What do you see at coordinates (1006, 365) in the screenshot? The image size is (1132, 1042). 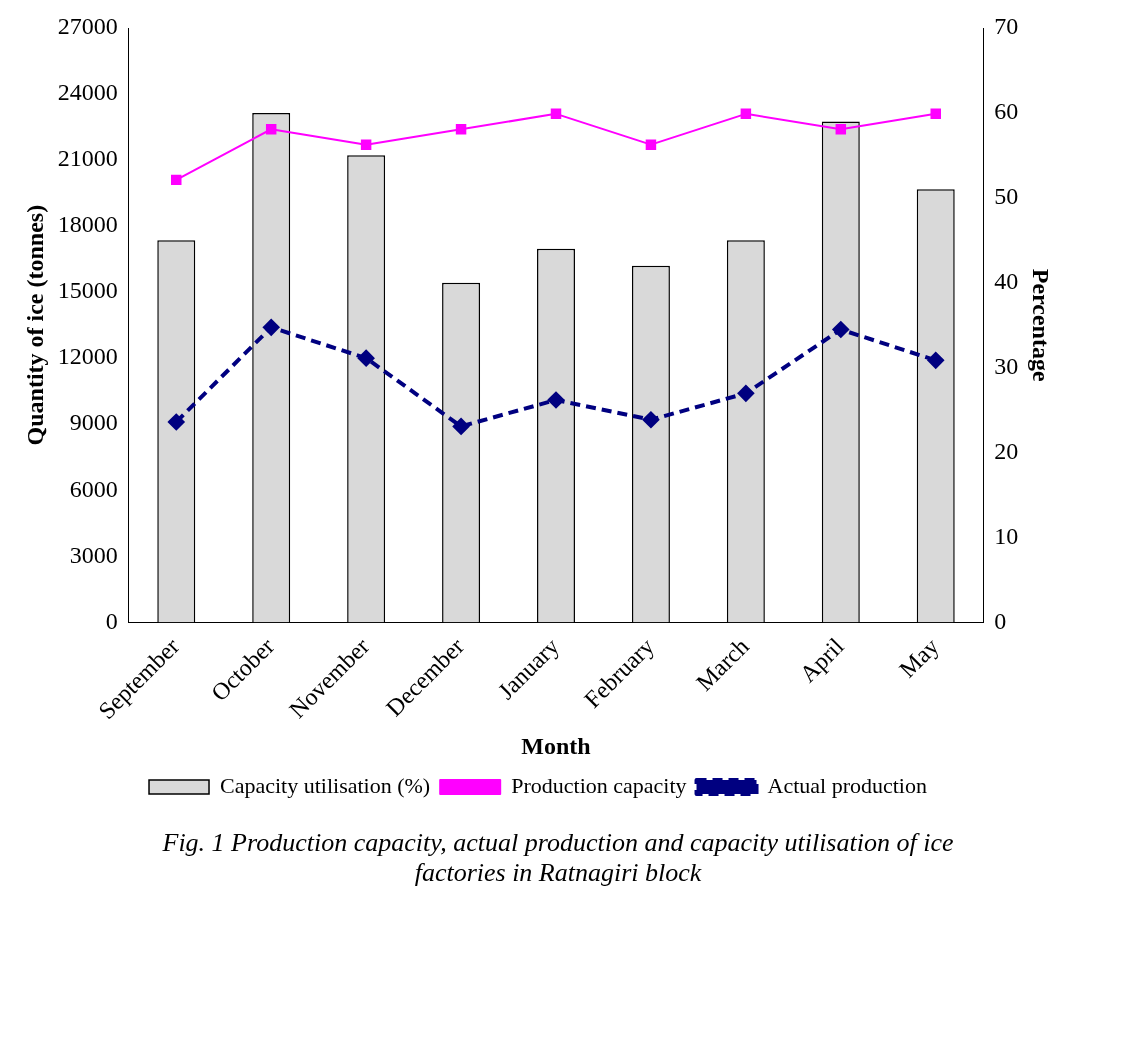 I see `y2-tick-label: 30` at bounding box center [1006, 365].